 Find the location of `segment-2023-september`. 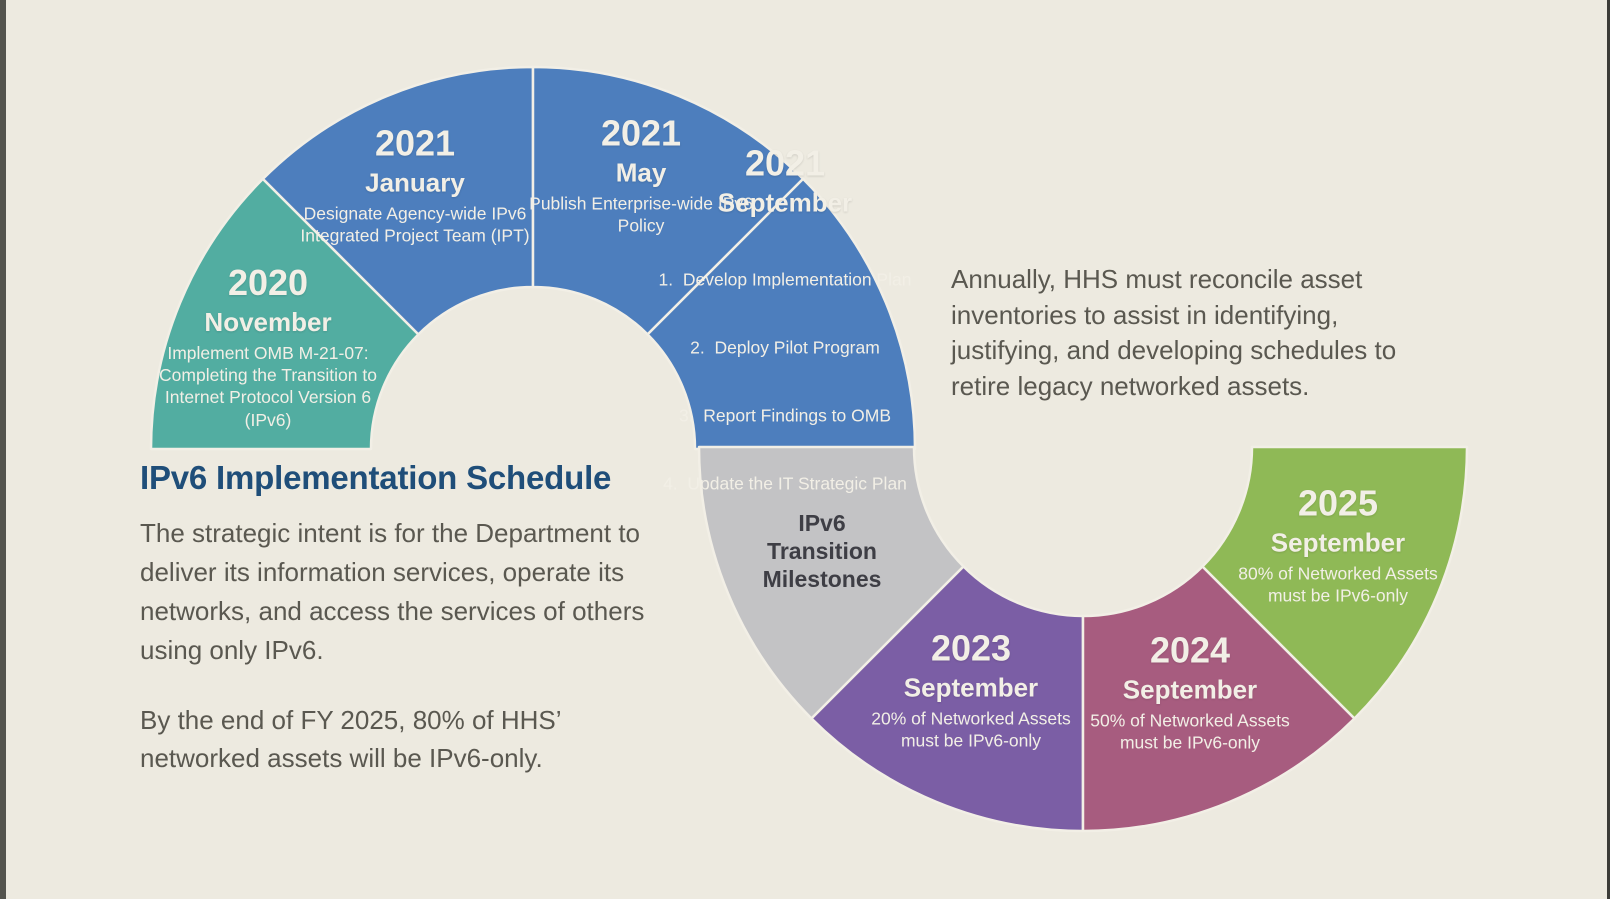

segment-2023-september is located at coordinates (947, 699).